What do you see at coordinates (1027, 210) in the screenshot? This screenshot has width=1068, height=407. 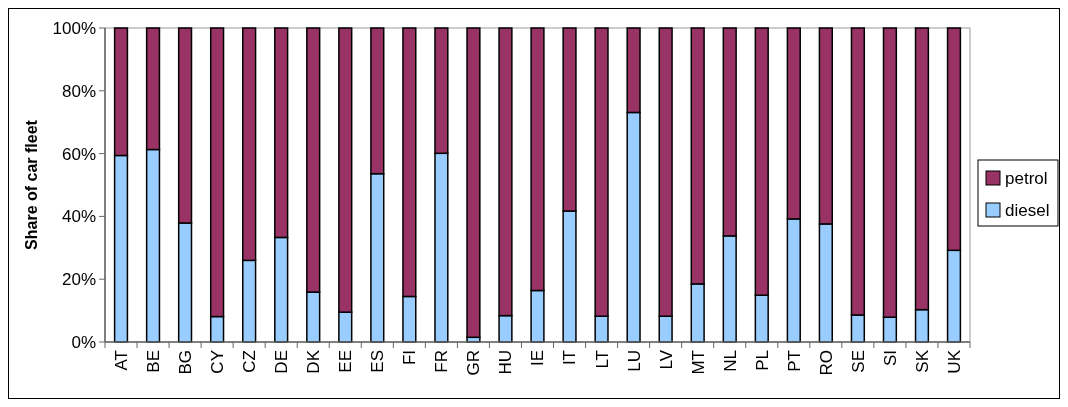 I see `legend-label: diesel` at bounding box center [1027, 210].